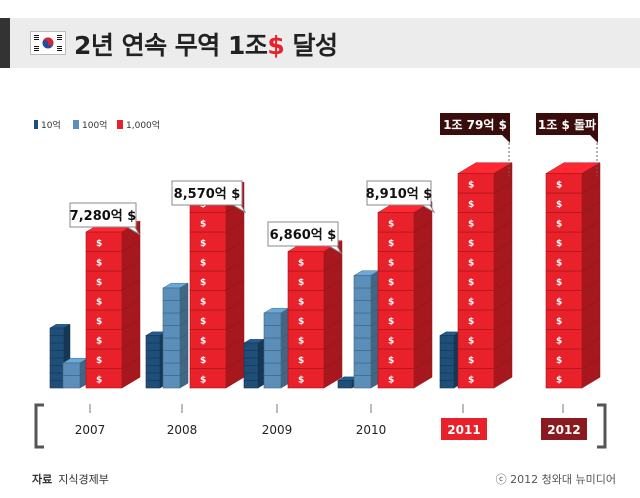 The image size is (640, 498). Describe the element at coordinates (315, 314) in the screenshot. I see `bar-thousands-2009: $ $ $ $ $ $ $` at that location.